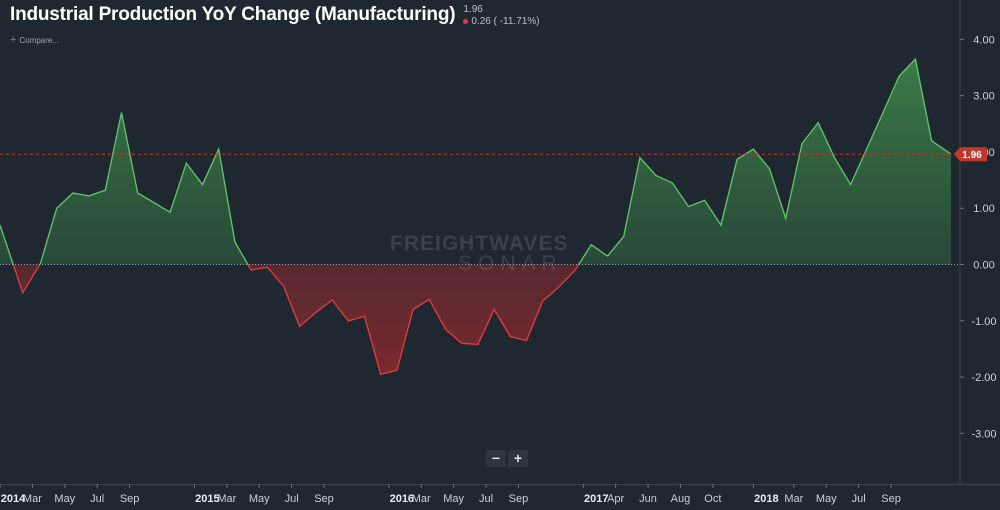  I want to click on last-value-badge-shape, so click(970, 154).